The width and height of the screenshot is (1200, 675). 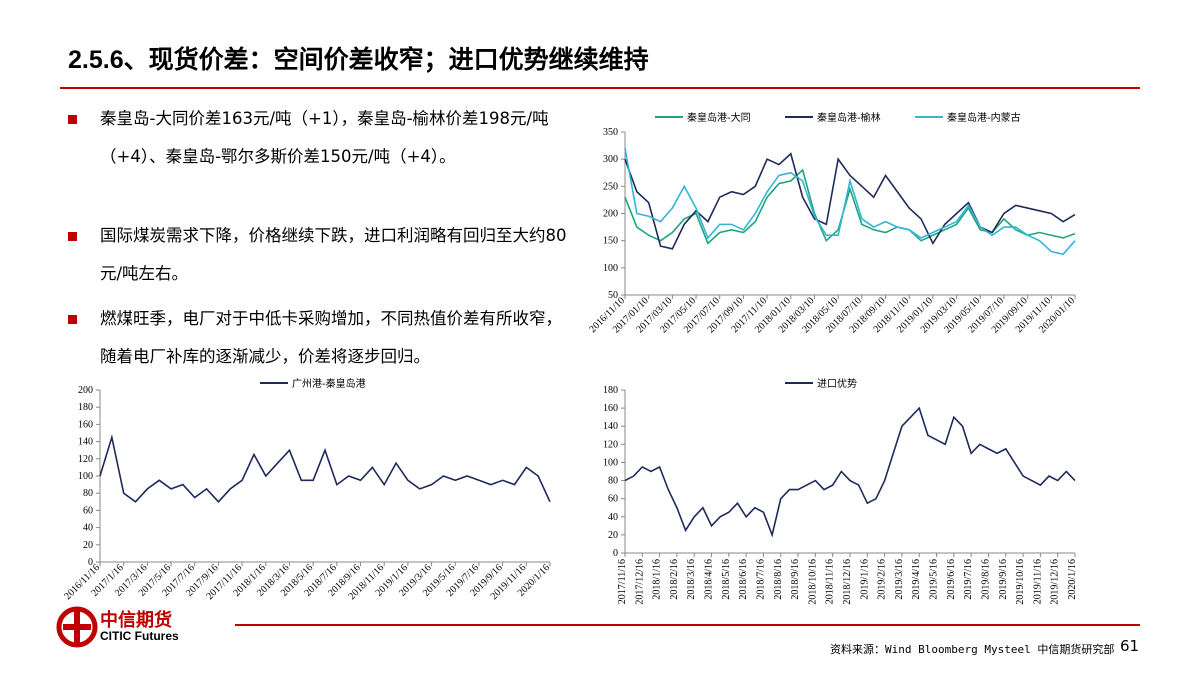 What do you see at coordinates (687, 625) in the screenshot?
I see `footer-rule` at bounding box center [687, 625].